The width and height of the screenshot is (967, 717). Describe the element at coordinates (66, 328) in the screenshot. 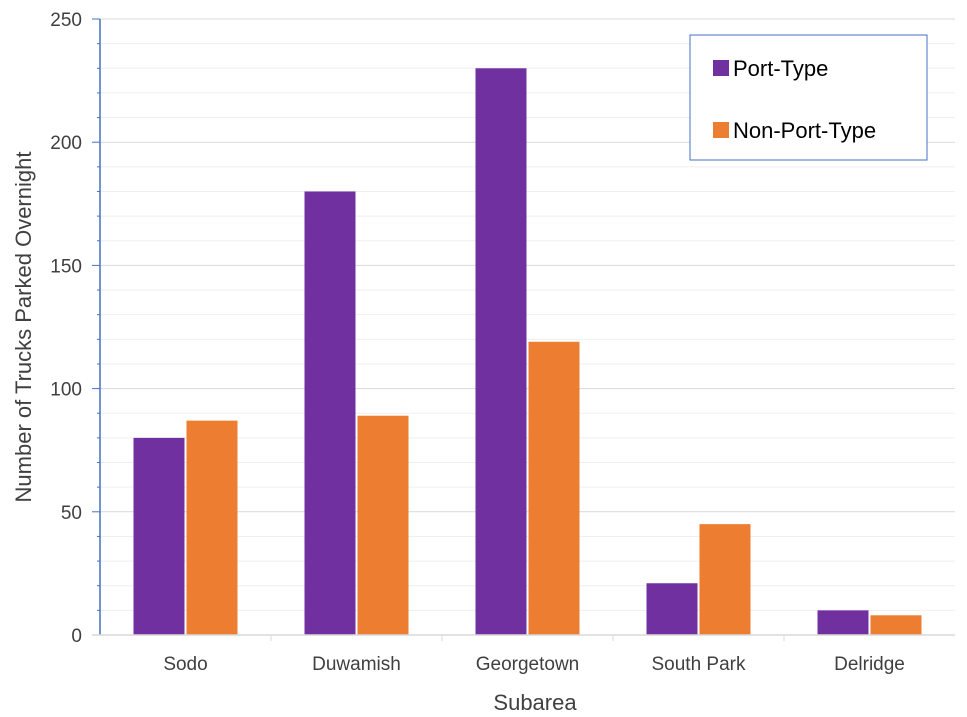

I see `y-tick-labels: 0 50 100 150 200 250` at that location.